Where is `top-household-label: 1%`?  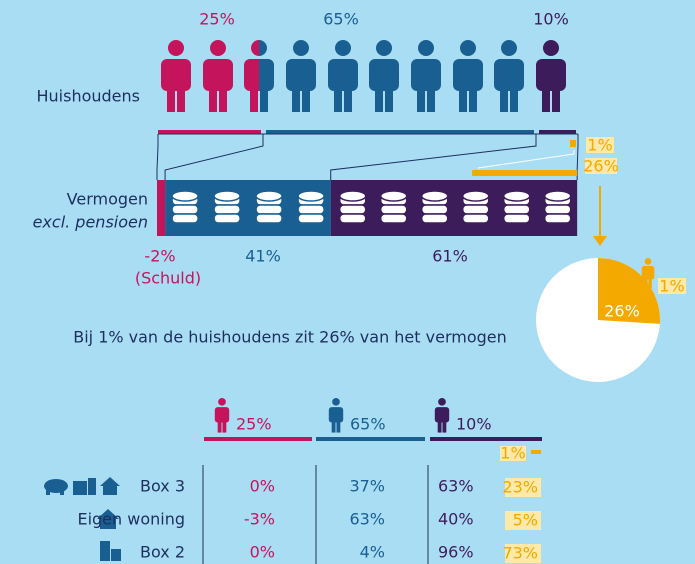
top-household-label: 1% is located at coordinates (599, 145).